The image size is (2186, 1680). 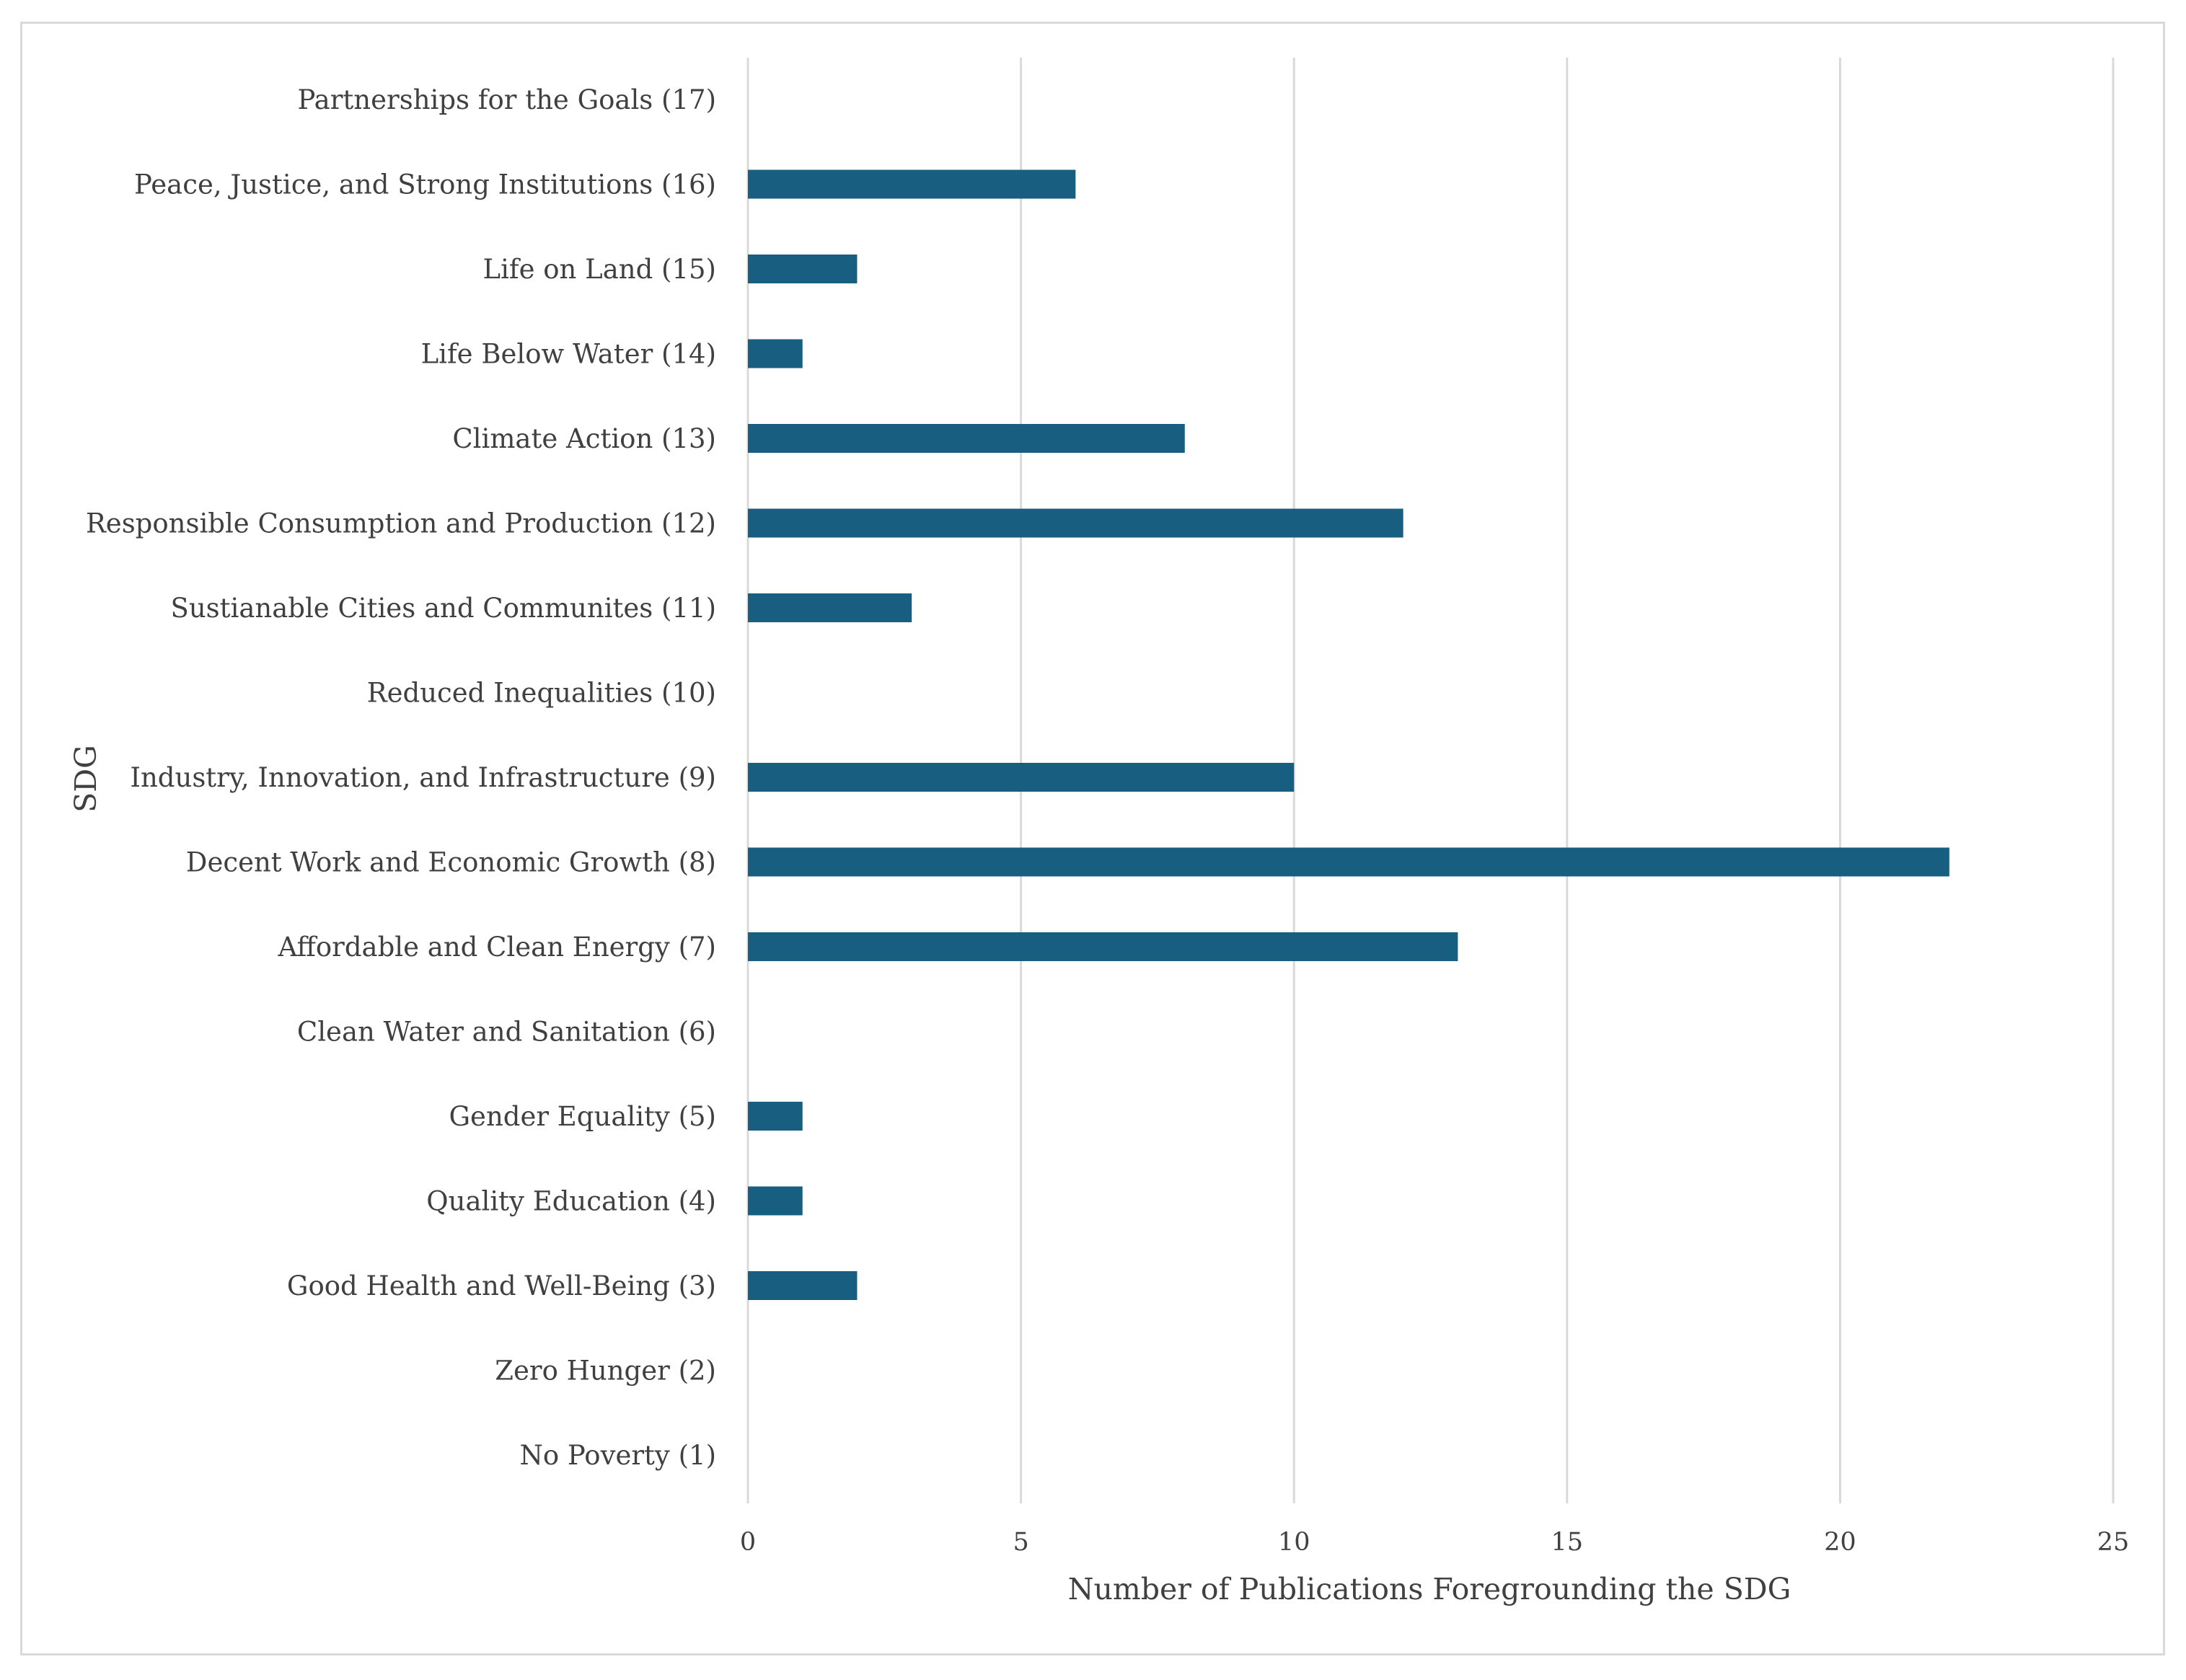 What do you see at coordinates (568, 354) in the screenshot?
I see `category-label: Life Below Water (14)` at bounding box center [568, 354].